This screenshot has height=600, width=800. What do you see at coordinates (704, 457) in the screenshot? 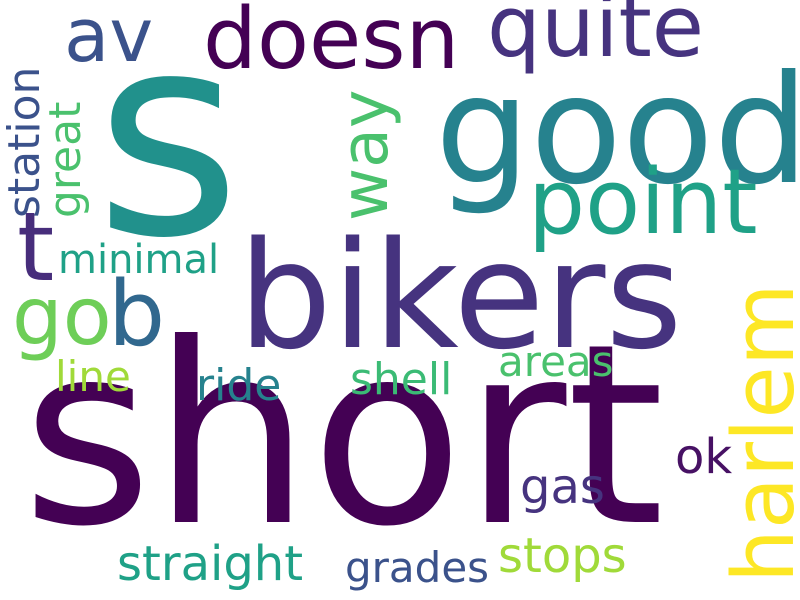
I see `word-ok: ok` at bounding box center [704, 457].